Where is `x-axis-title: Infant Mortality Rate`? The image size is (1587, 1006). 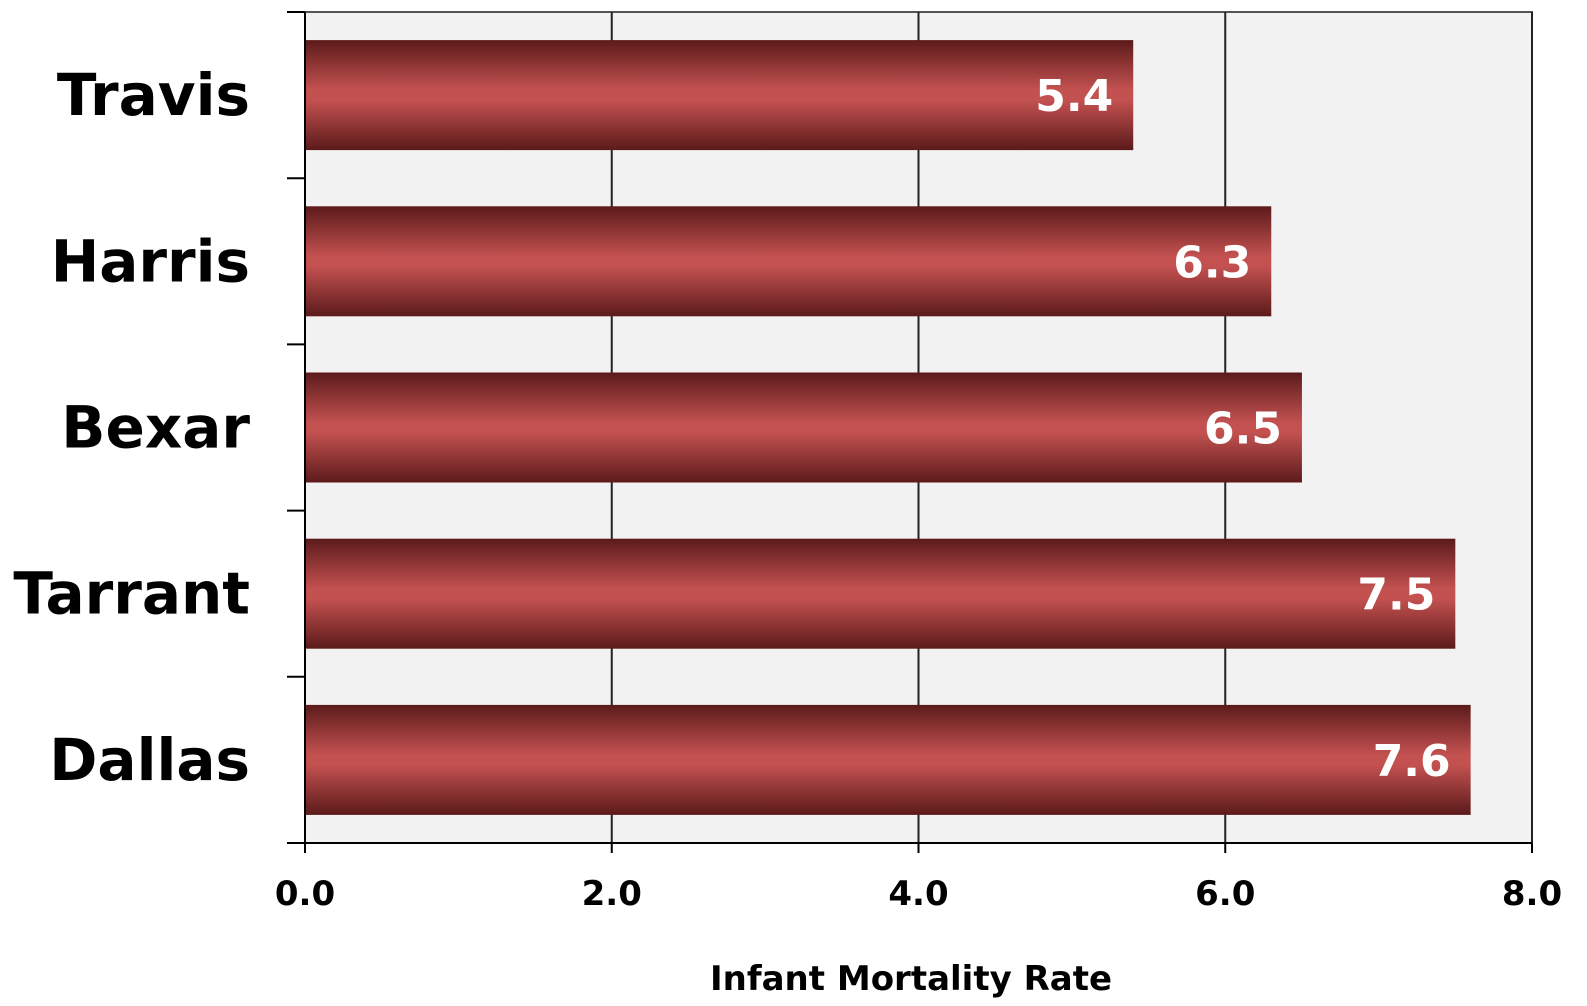
x-axis-title: Infant Mortality Rate is located at coordinates (911, 979).